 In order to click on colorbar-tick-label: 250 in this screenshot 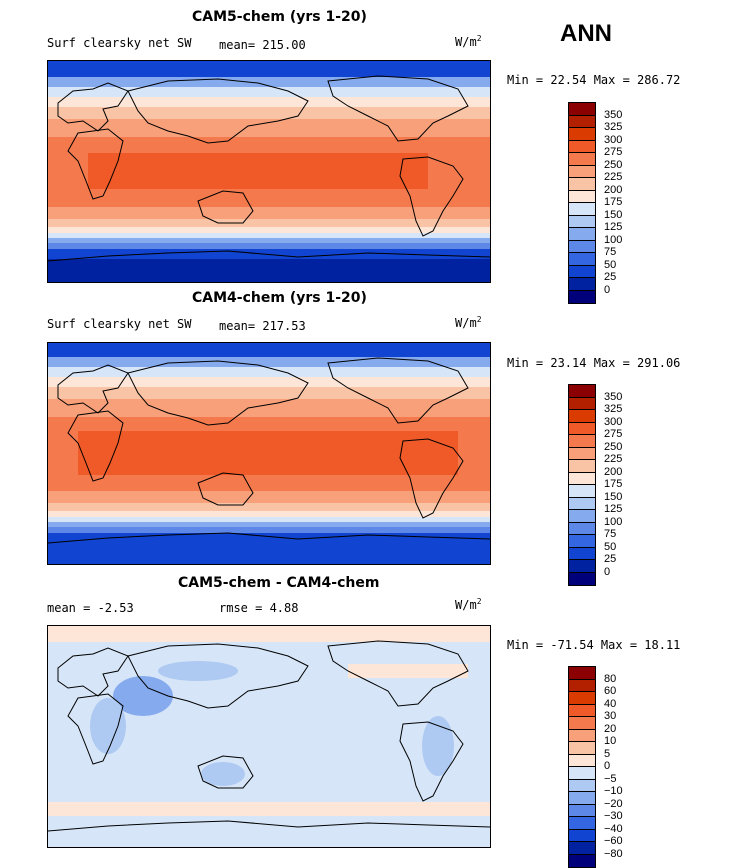, I will do `click(613, 164)`.